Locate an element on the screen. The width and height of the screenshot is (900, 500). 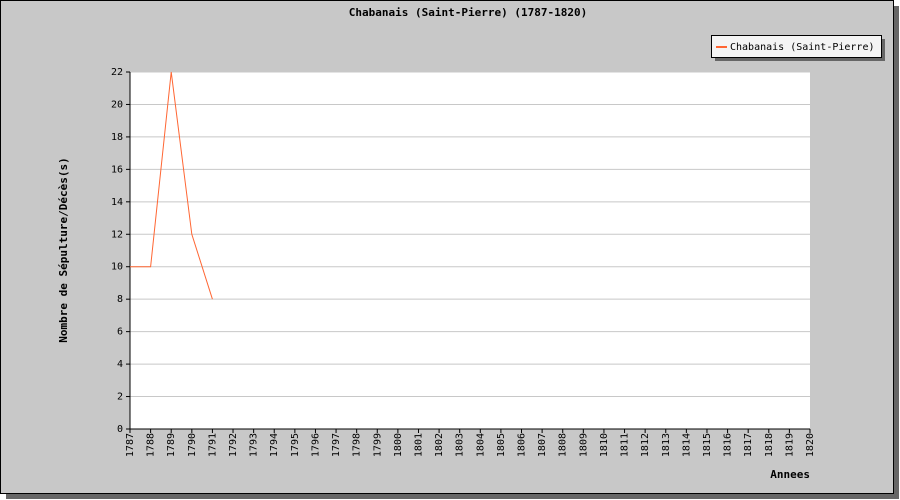
x-tick-label: 1797 is located at coordinates (336, 445).